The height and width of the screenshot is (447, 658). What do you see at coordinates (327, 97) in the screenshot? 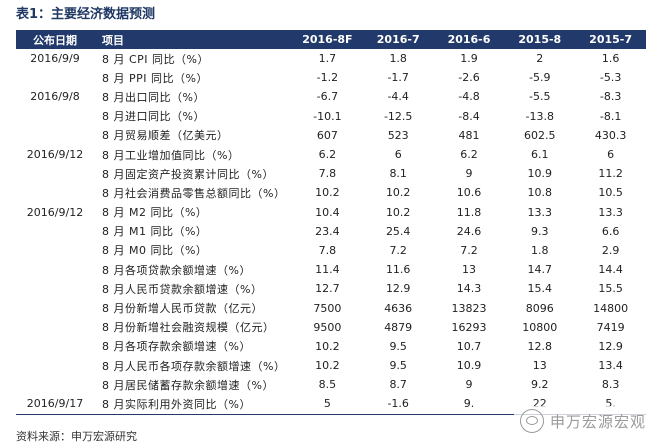
I see `cell-value: -6.7` at bounding box center [327, 97].